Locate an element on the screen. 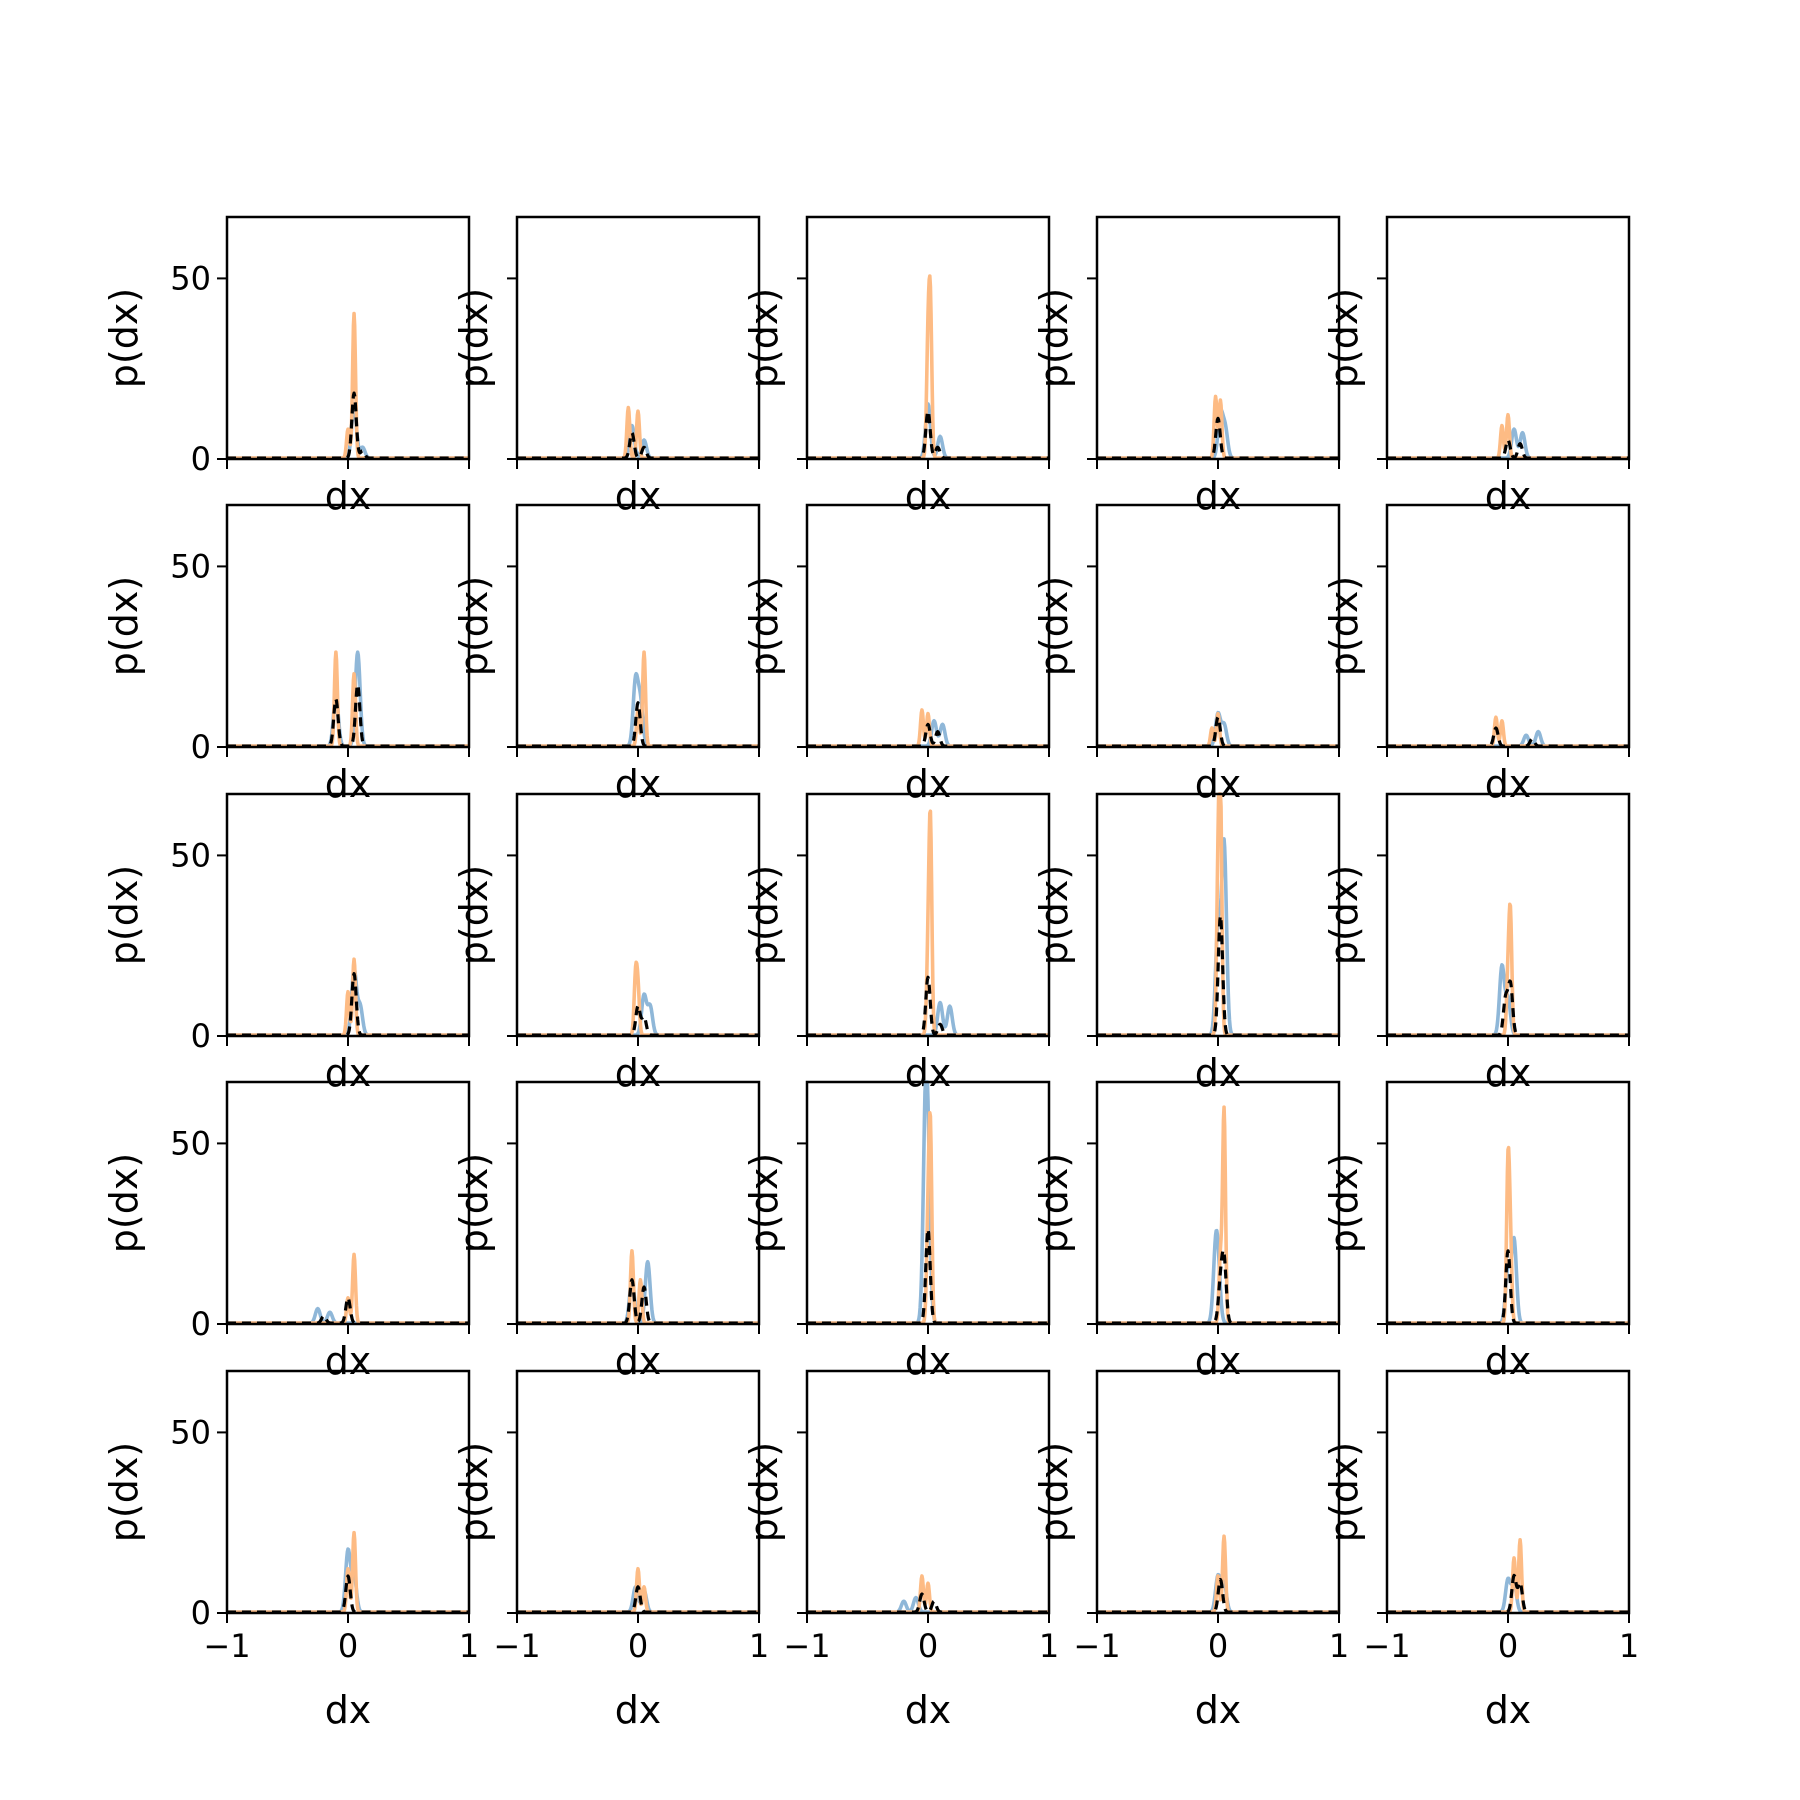 The image size is (1800, 1800). panel-r2-c5: dx p(dx) is located at coordinates (1476, 654).